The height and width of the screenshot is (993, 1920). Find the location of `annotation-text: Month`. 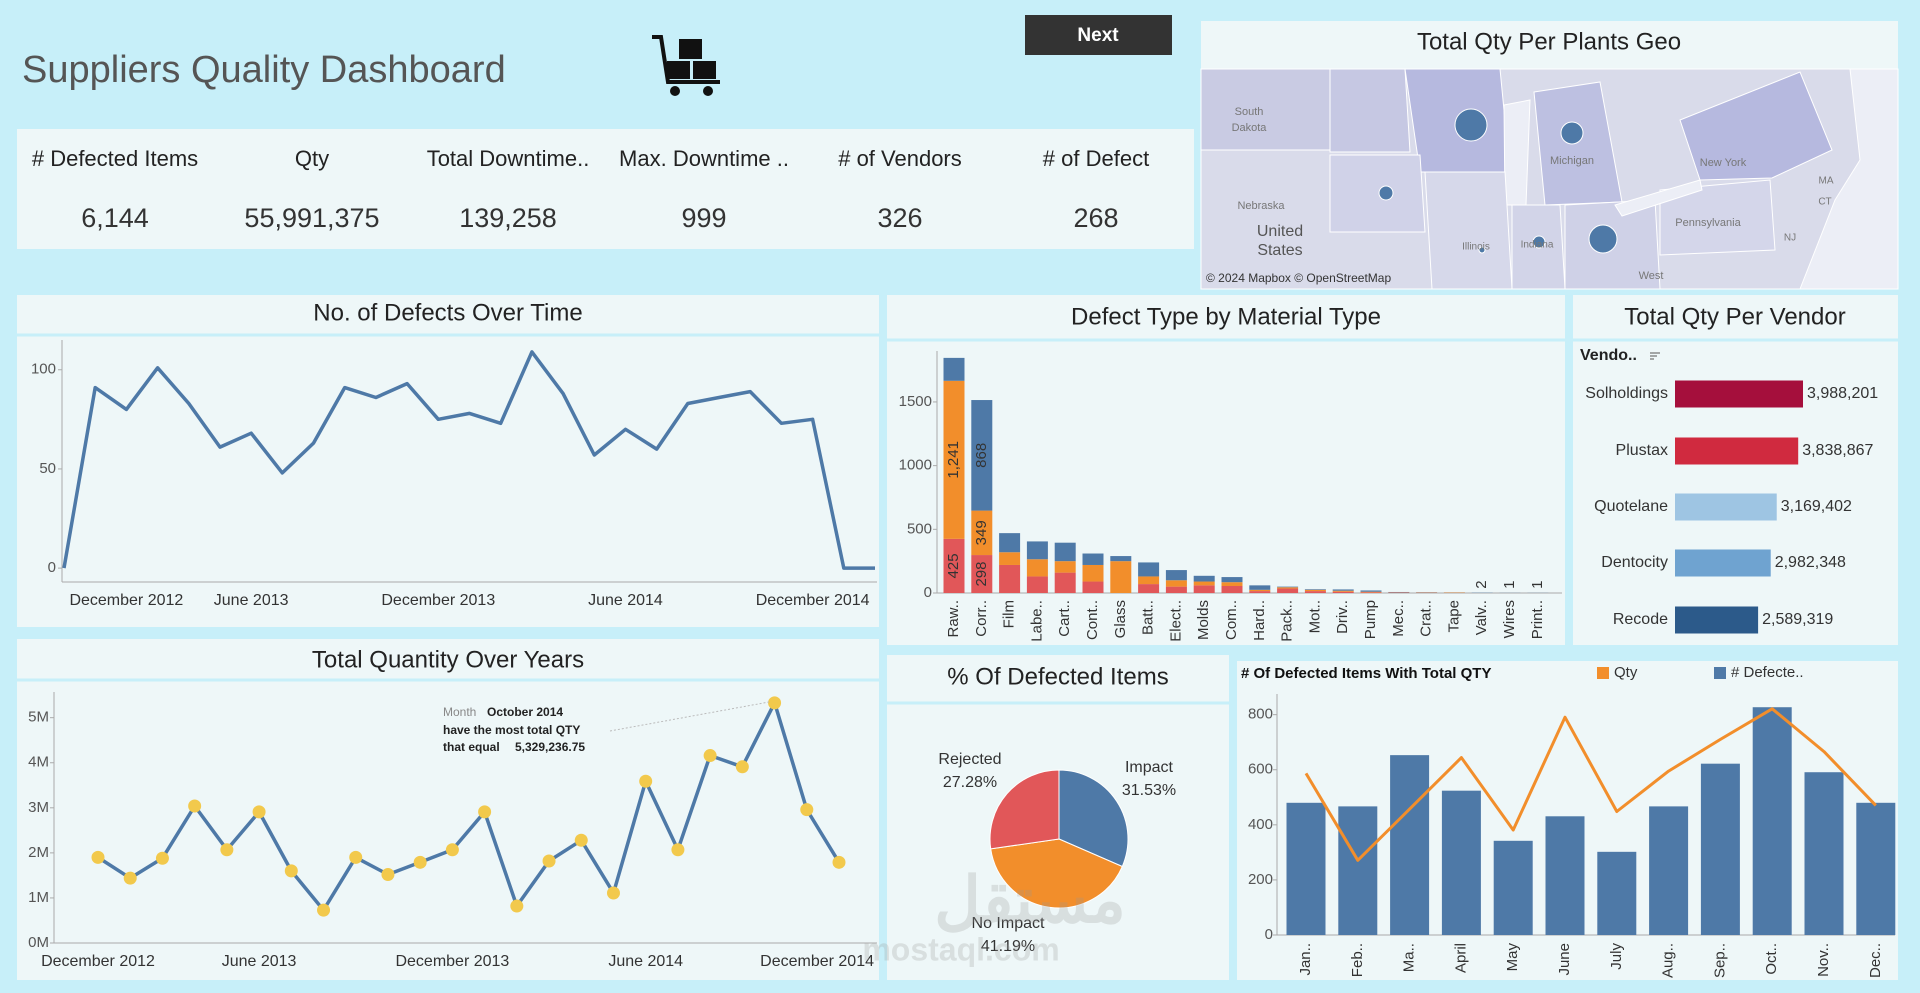

annotation-text: Month is located at coordinates (459, 712).